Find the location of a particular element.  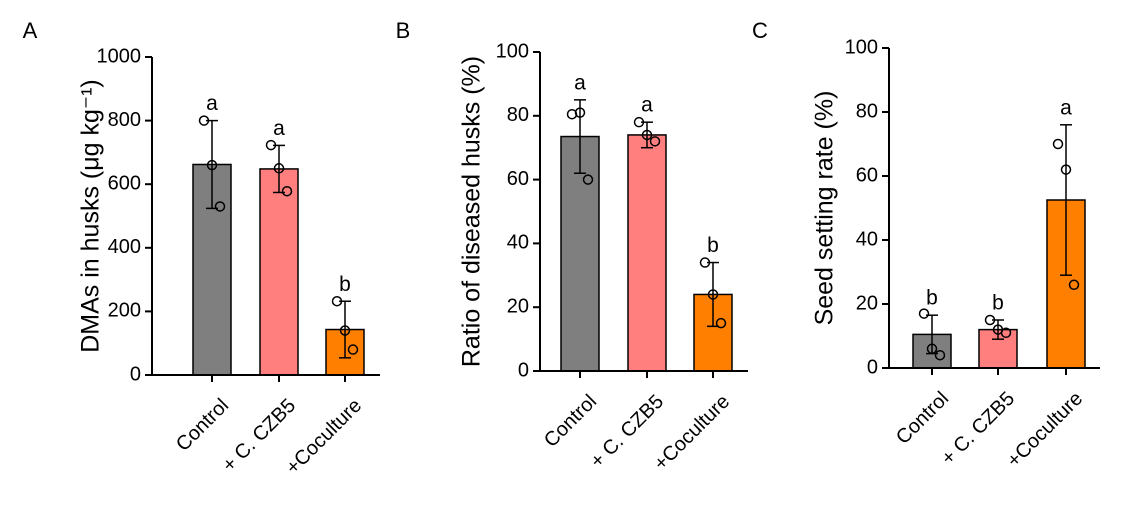

y-axis-label: DMAs in husks (μg kg⁻¹) is located at coordinates (91, 216).